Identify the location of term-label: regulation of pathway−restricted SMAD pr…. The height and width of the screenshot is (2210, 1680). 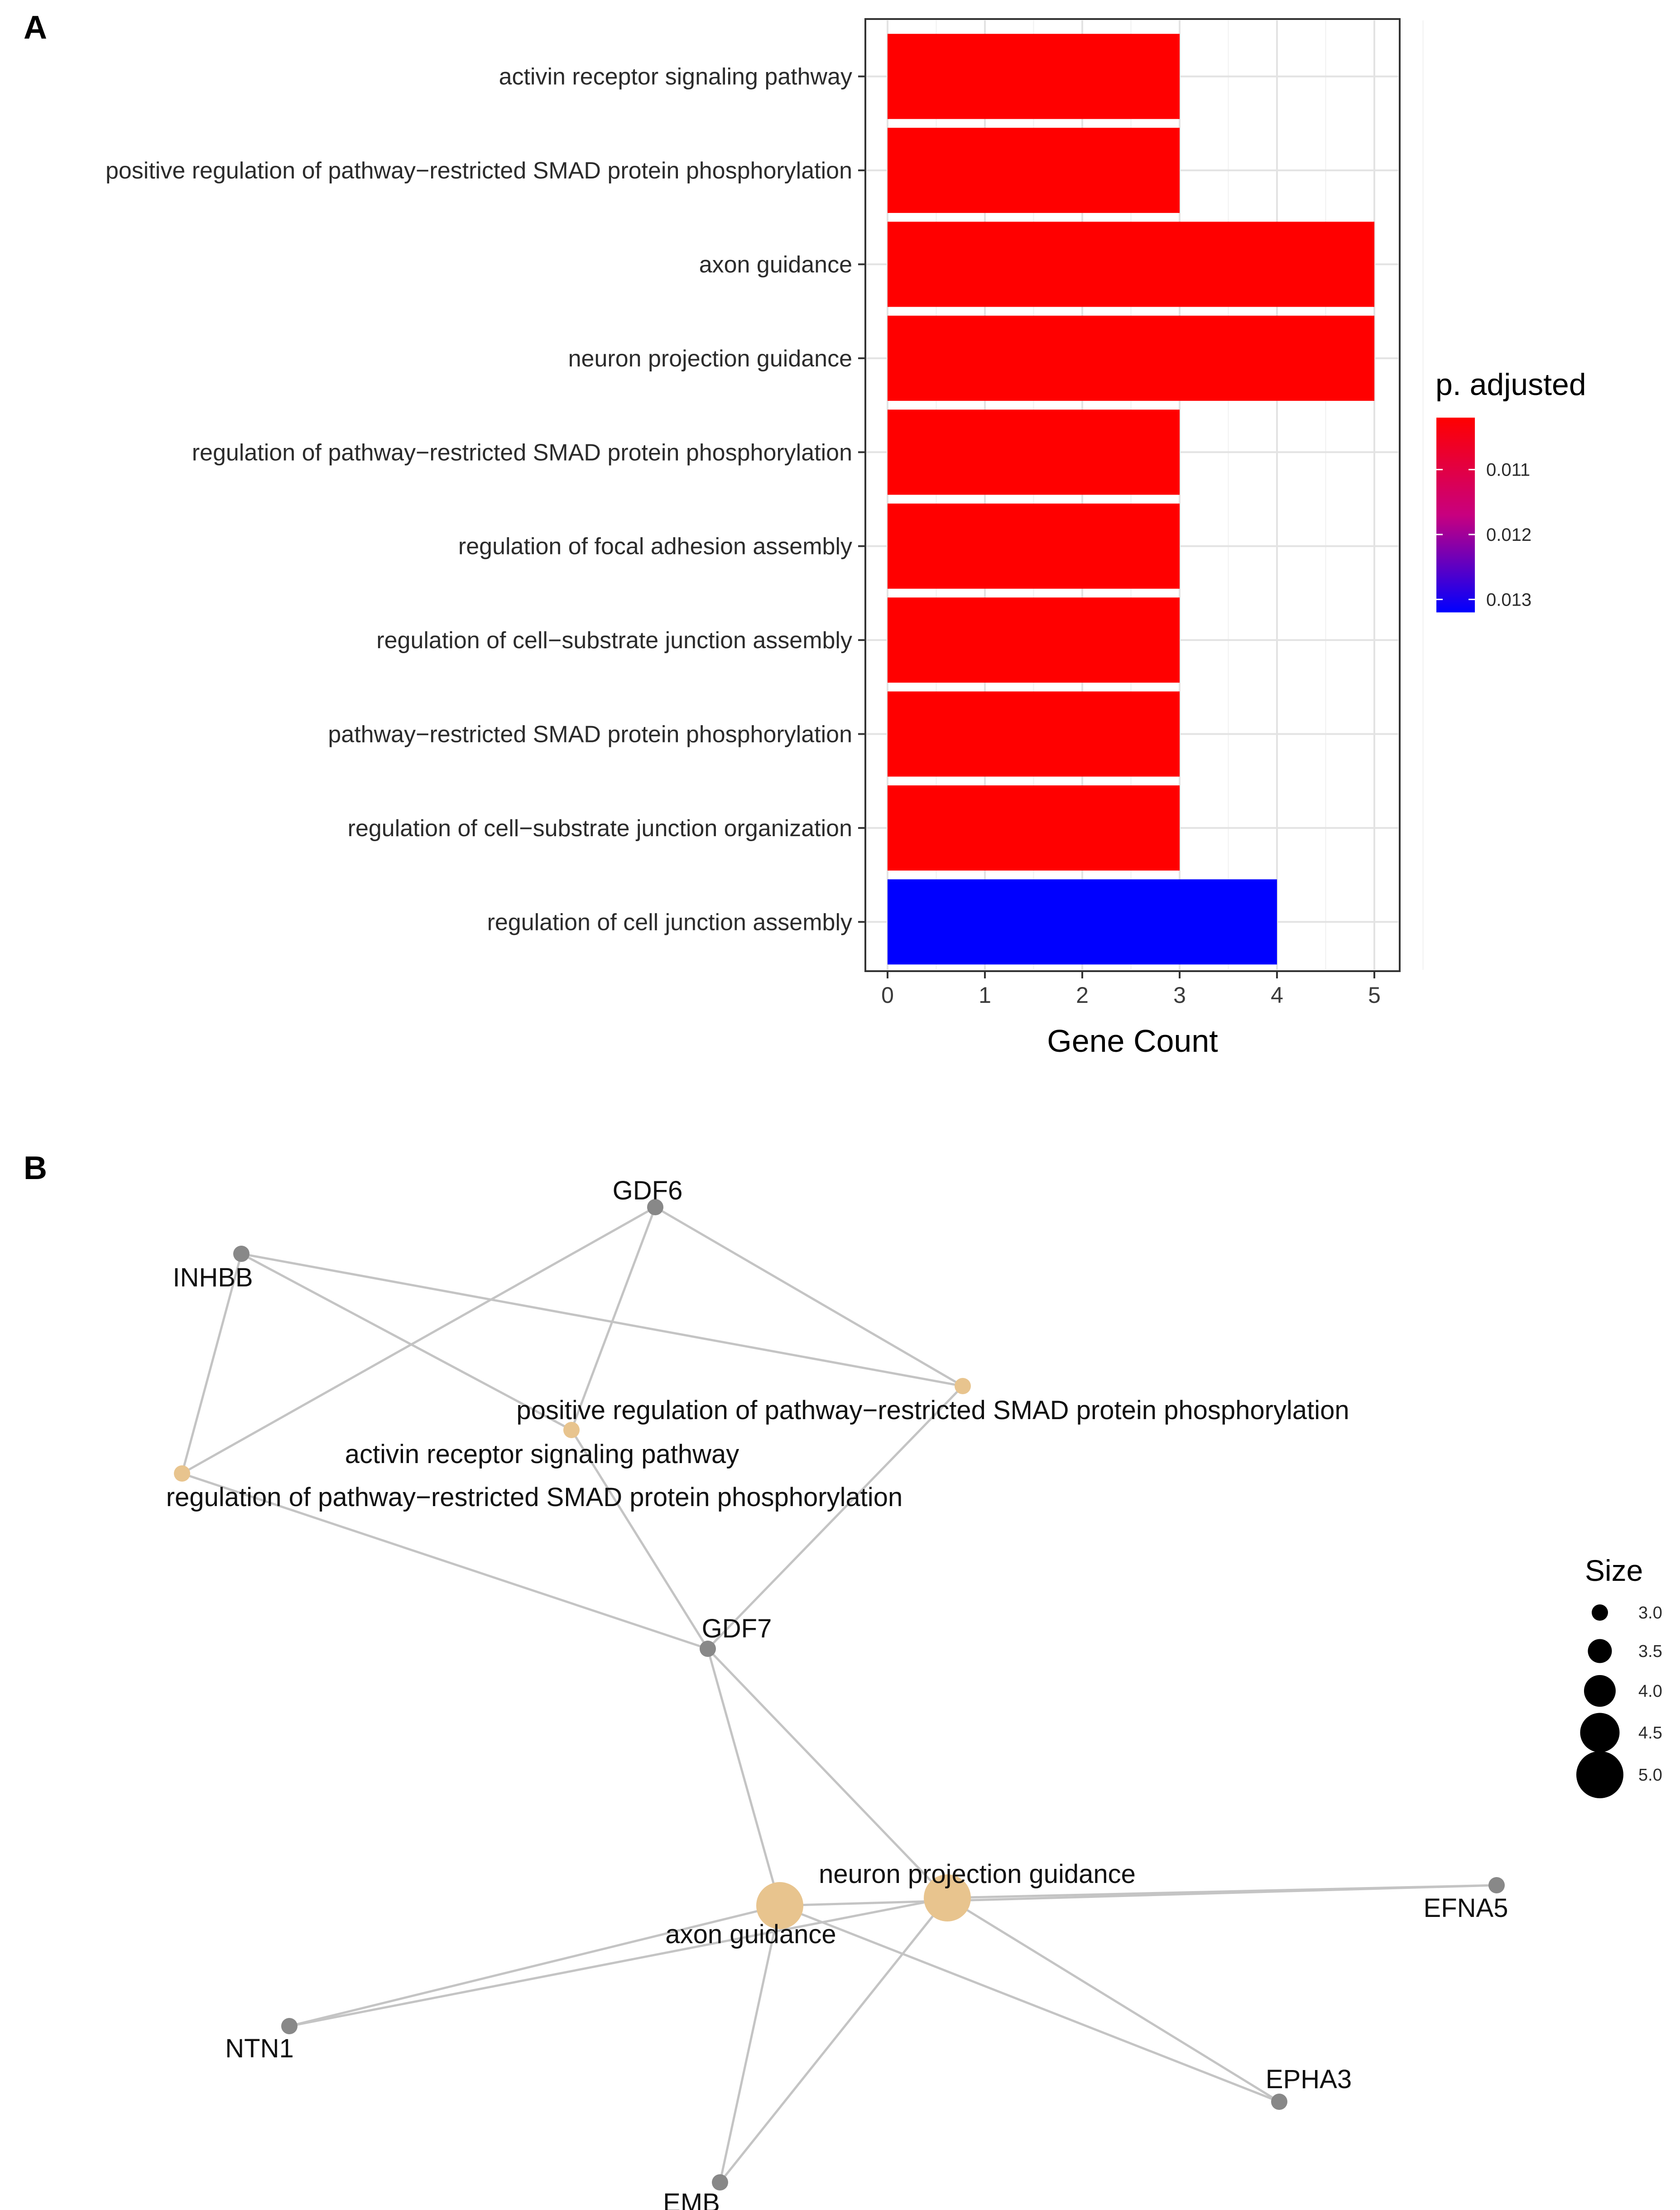
(534, 1497).